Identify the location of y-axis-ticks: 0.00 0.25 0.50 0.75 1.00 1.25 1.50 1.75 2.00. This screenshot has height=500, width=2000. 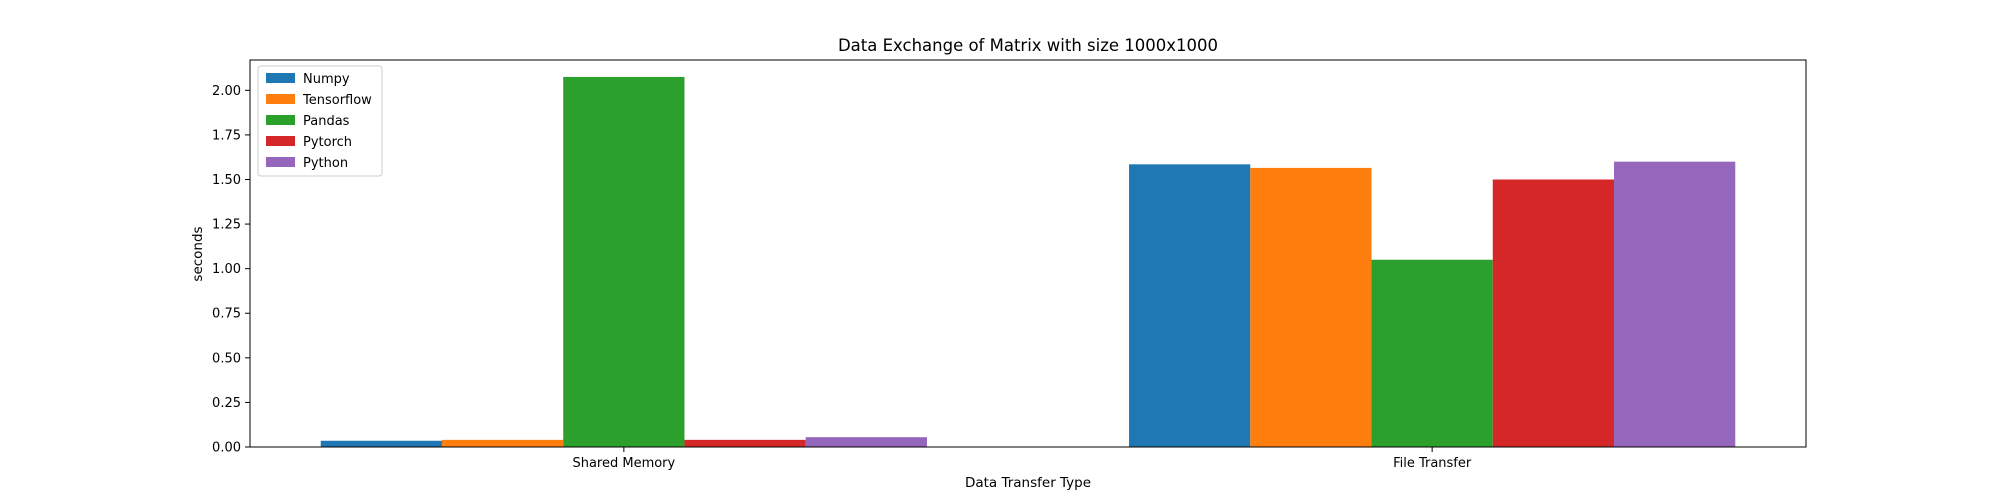
(231, 270).